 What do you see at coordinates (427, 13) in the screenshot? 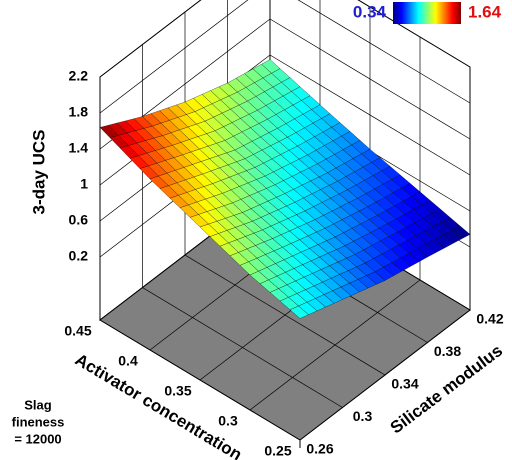
I see `colorbar` at bounding box center [427, 13].